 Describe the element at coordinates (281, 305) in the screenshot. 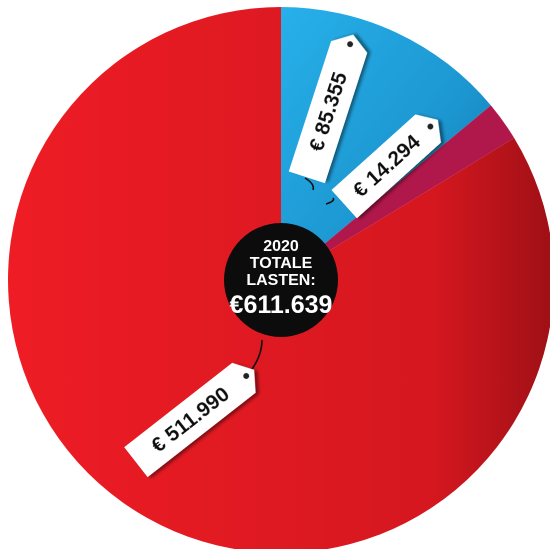

I see `center-total: €611.639` at that location.